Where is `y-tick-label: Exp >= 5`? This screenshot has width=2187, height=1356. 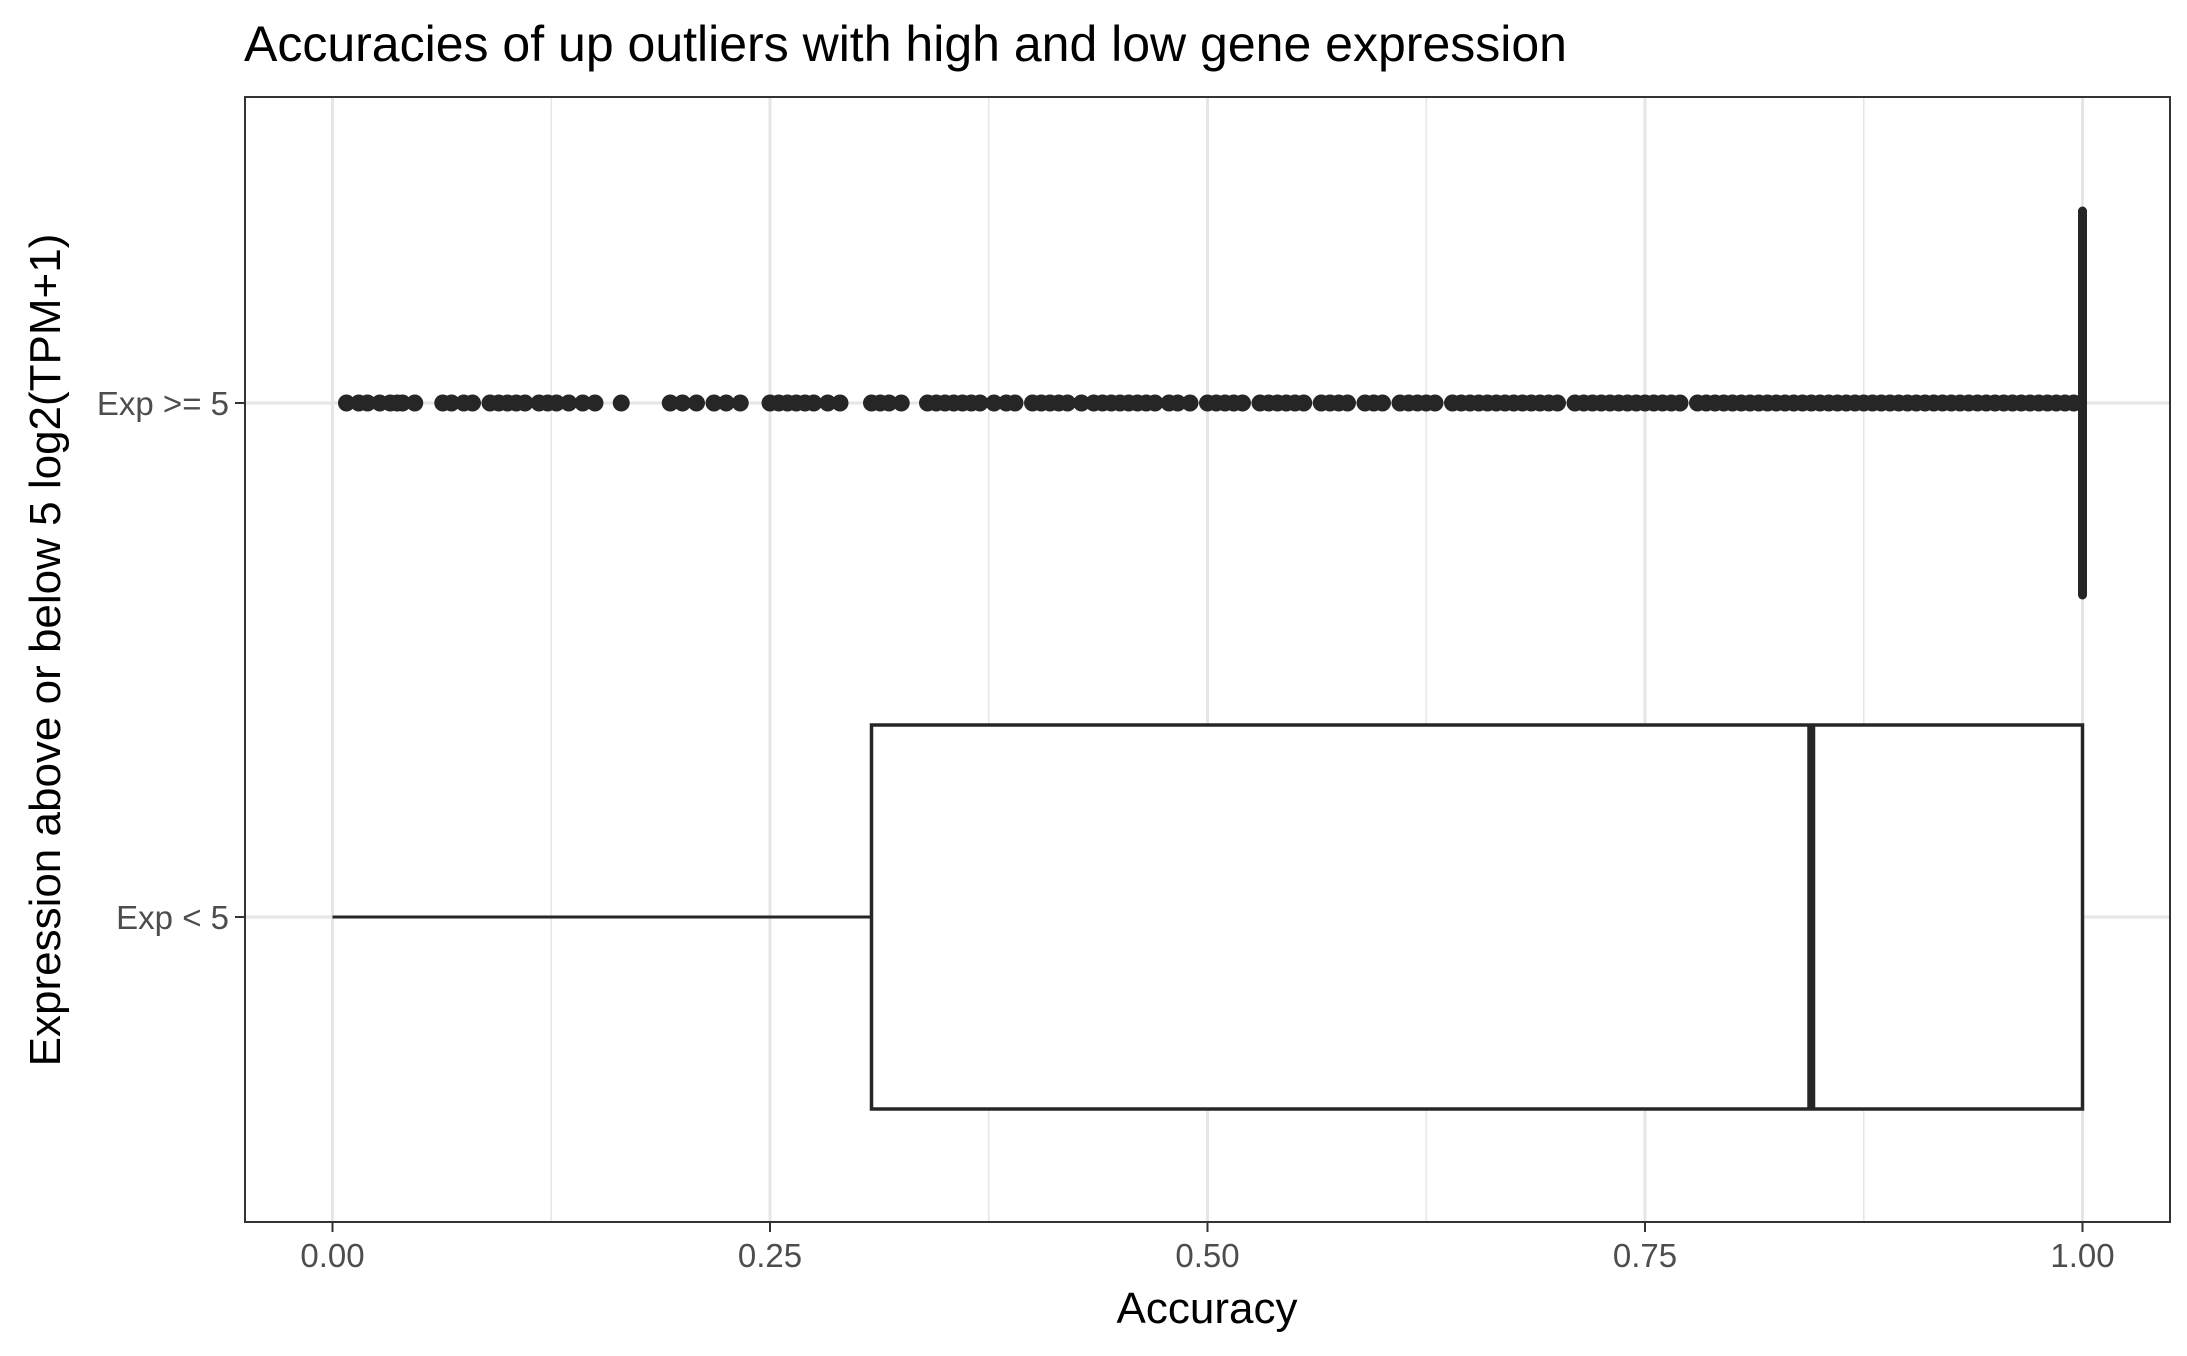 y-tick-label: Exp >= 5 is located at coordinates (163, 403).